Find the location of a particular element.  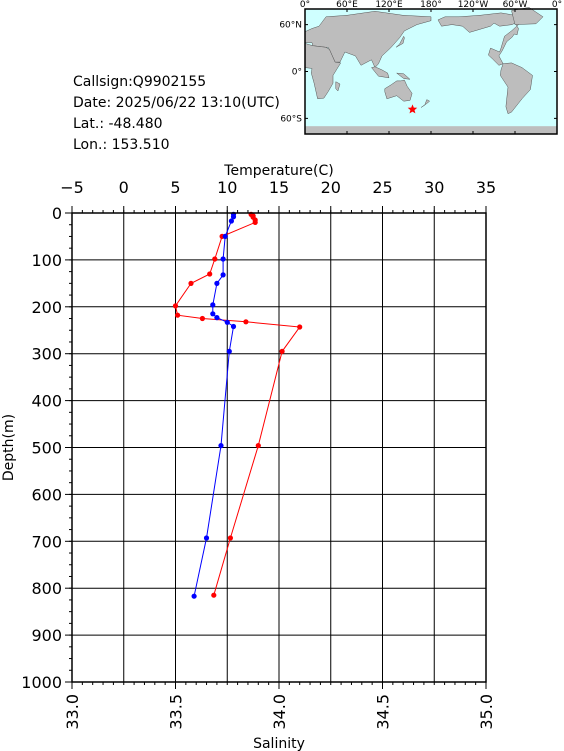

temperature-tick-label: 20 is located at coordinates (331, 187).